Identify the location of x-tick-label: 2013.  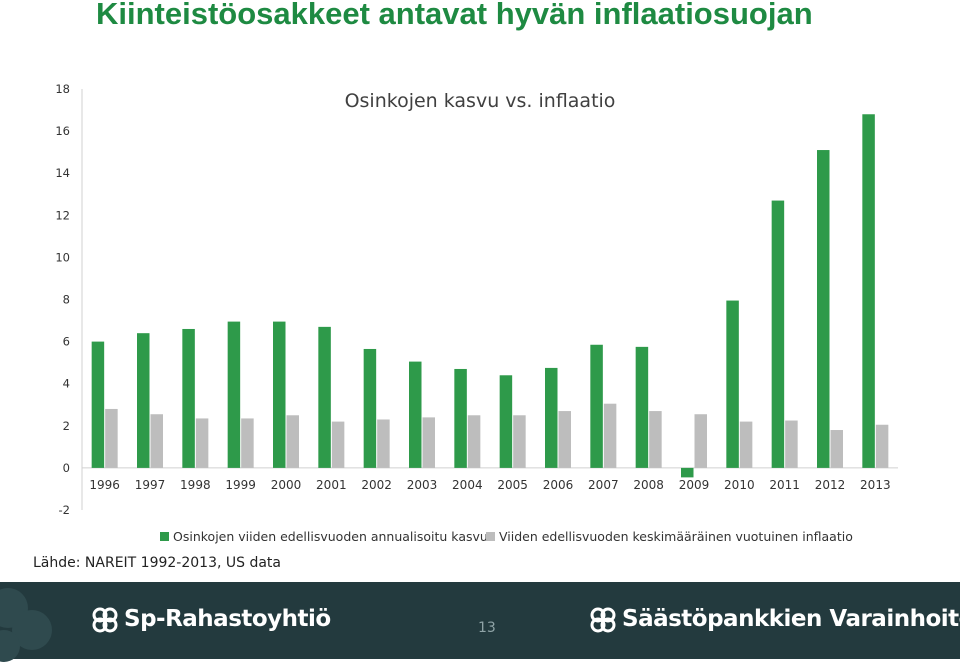
(875, 485).